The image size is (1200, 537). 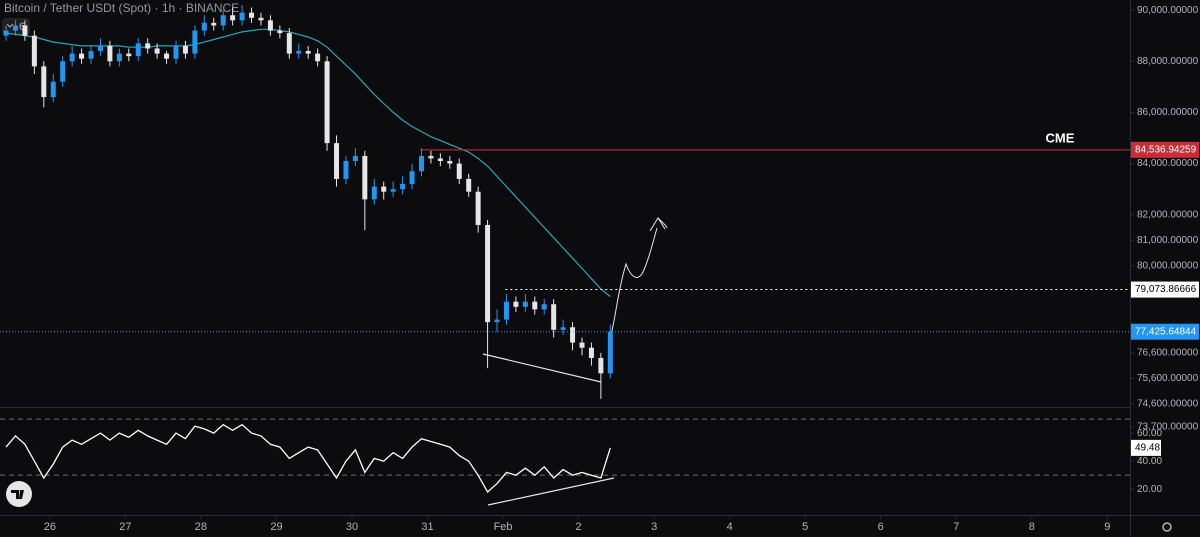 I want to click on indicator-count: 6, so click(x=22, y=27).